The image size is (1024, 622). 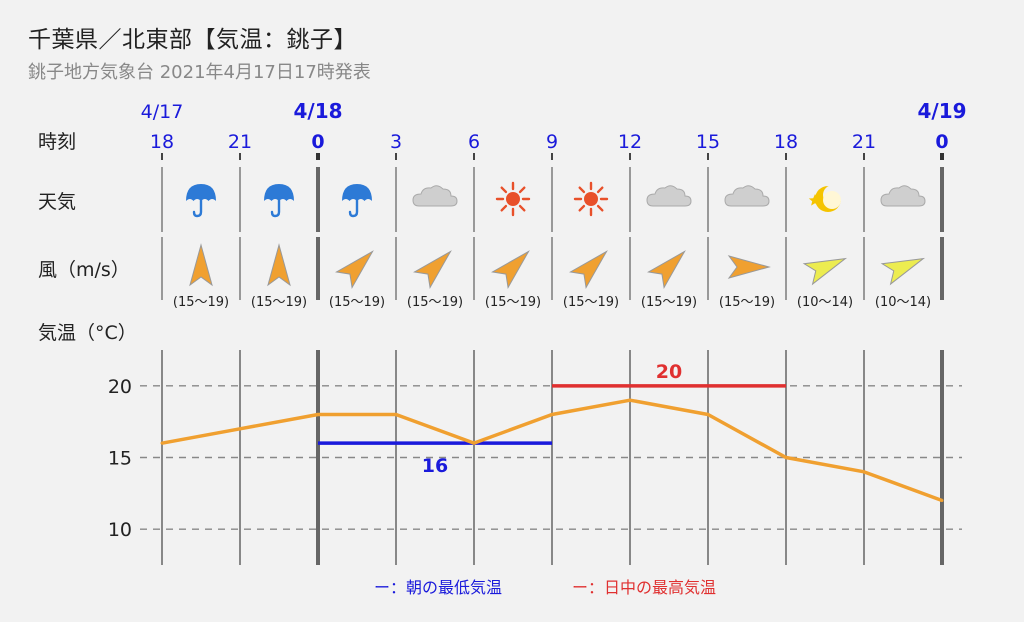 What do you see at coordinates (87, 333) in the screenshot?
I see `row-label-temperature: 気温（°C）` at bounding box center [87, 333].